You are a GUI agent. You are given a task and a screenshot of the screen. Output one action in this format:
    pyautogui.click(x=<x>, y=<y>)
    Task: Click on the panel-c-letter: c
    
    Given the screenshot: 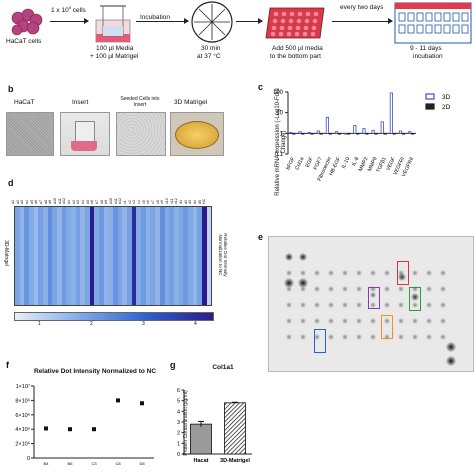 What is the action you would take?
    pyautogui.click(x=261, y=87)
    